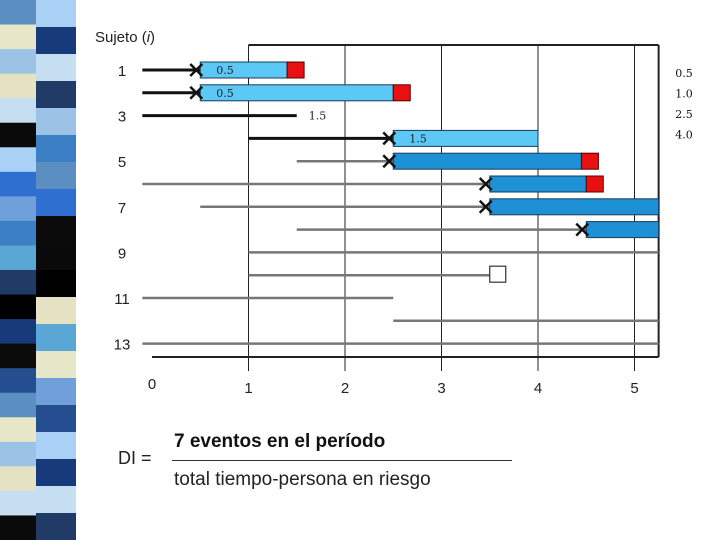 The image size is (720, 540). I want to click on x-tick-label: 5, so click(634, 388).